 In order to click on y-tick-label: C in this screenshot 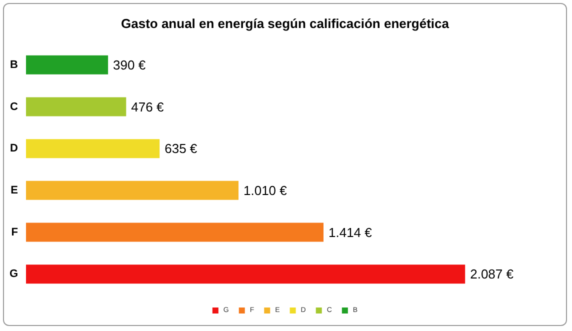, I will do `click(14, 106)`.